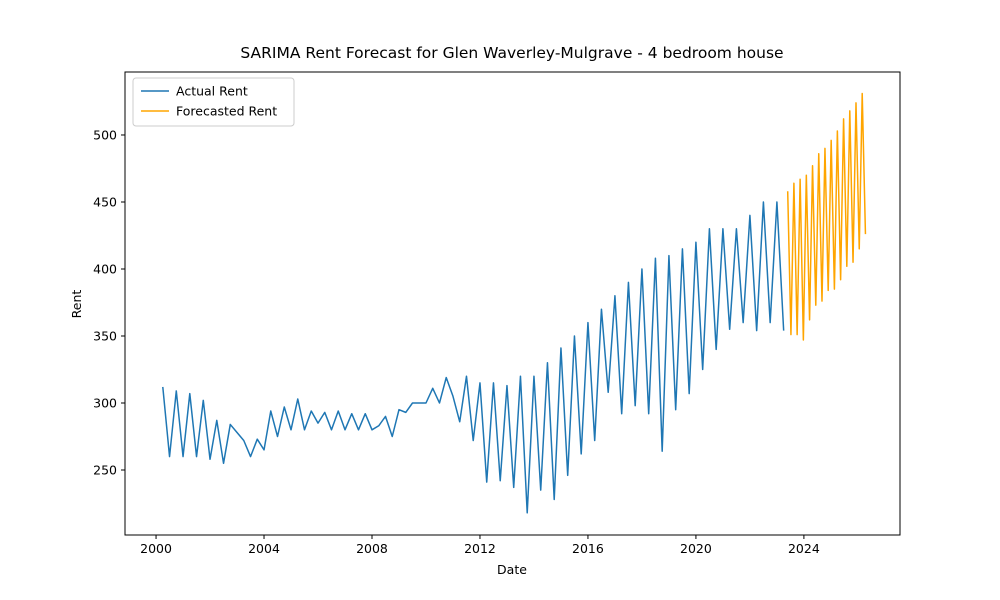 Image resolution: width=1000 pixels, height=600 pixels. Describe the element at coordinates (213, 102) in the screenshot. I see `legend-box` at that location.